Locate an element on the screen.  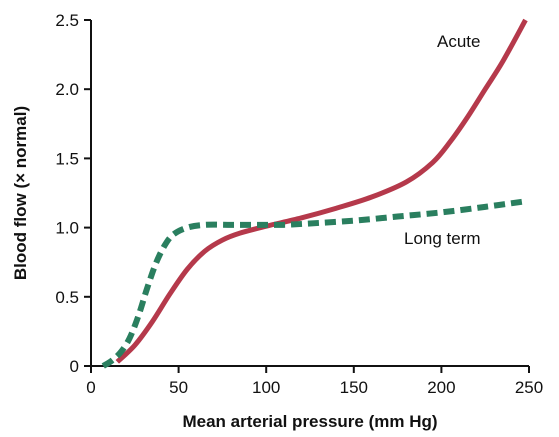
x-tick-label: 0 is located at coordinates (90, 387).